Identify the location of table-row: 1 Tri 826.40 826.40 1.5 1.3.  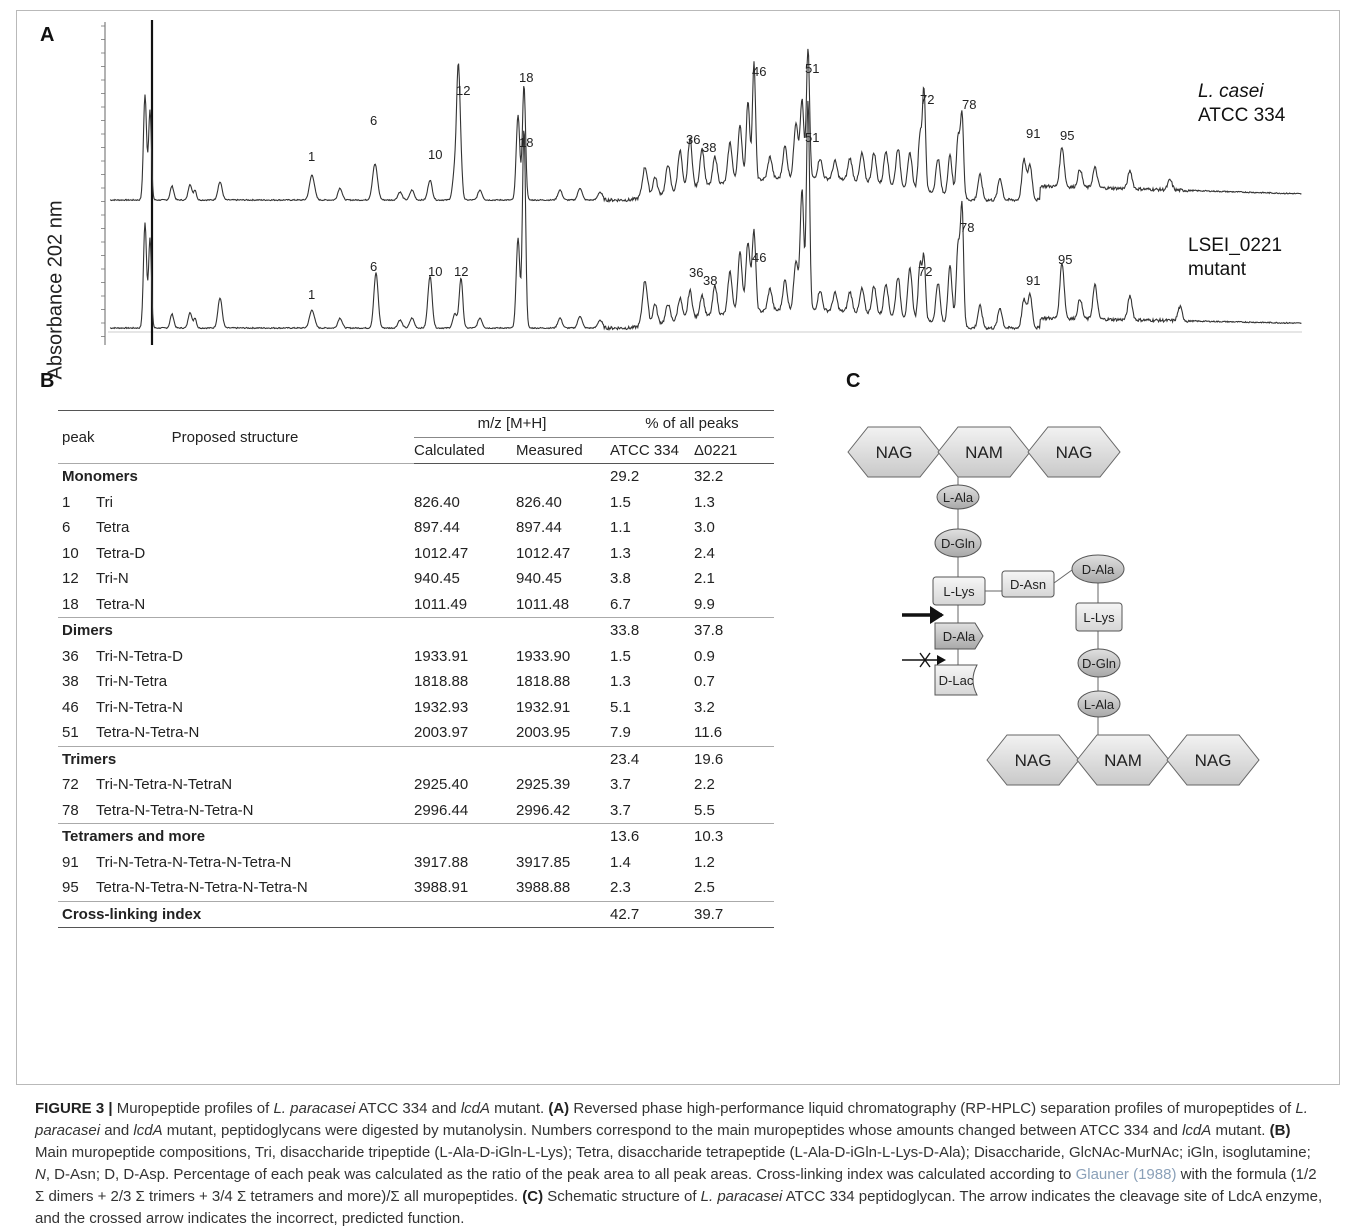
(416, 503).